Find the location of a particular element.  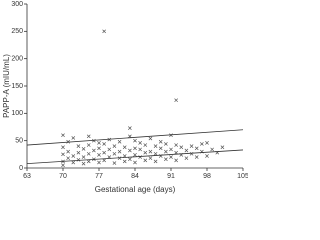

x-tick-label: 105 is located at coordinates (242, 176).